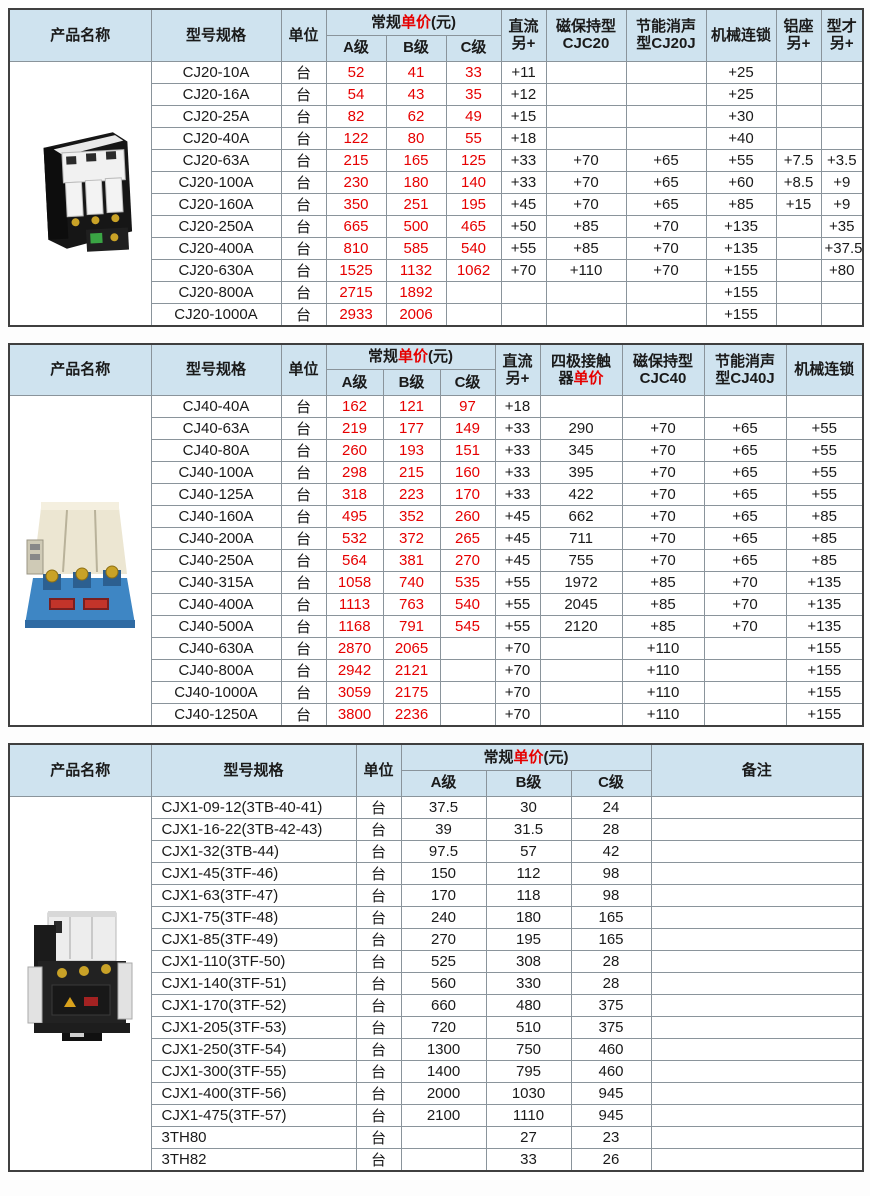 The image size is (870, 1196). What do you see at coordinates (436, 715) in the screenshot?
I see `table-row: CJ40-1250A 台 3800 2236 +70 +110 +155` at bounding box center [436, 715].